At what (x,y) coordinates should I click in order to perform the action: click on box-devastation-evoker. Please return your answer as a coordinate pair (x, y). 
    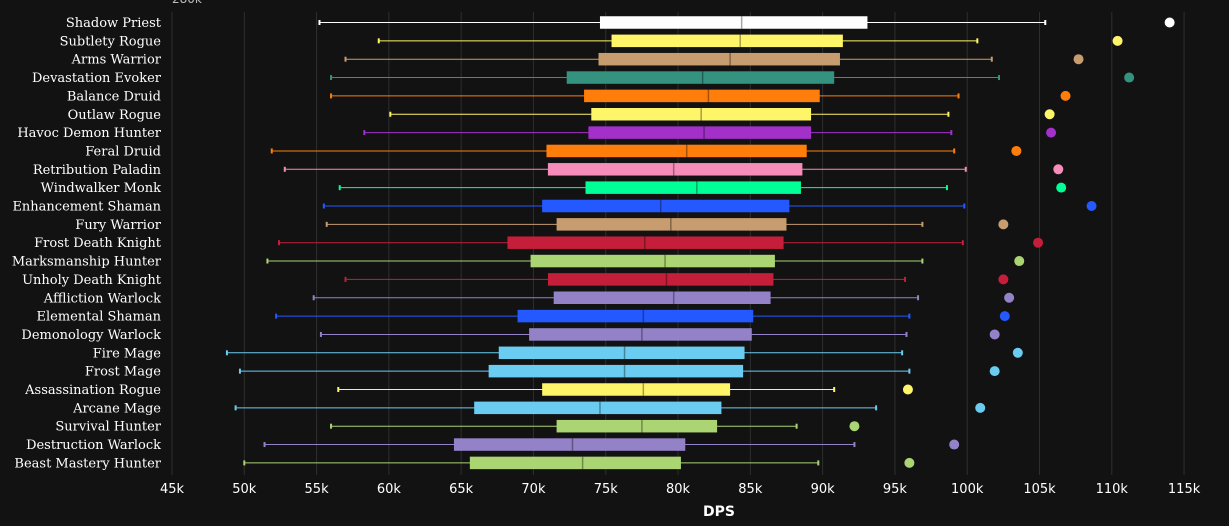
    Looking at the image, I should click on (732, 77).